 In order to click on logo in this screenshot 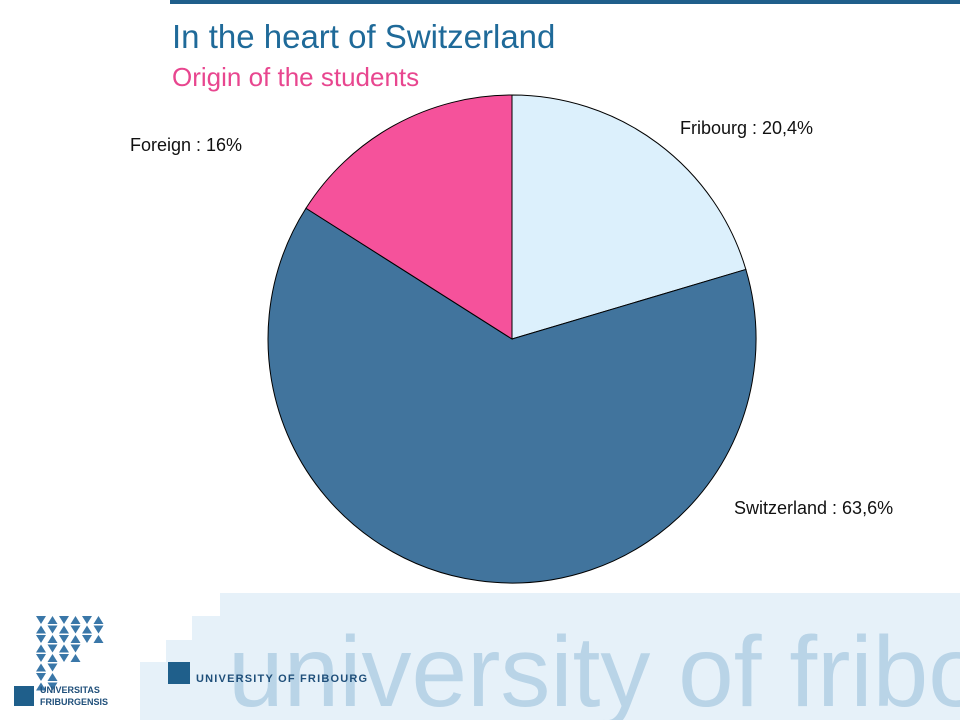, I will do `click(70, 653)`.